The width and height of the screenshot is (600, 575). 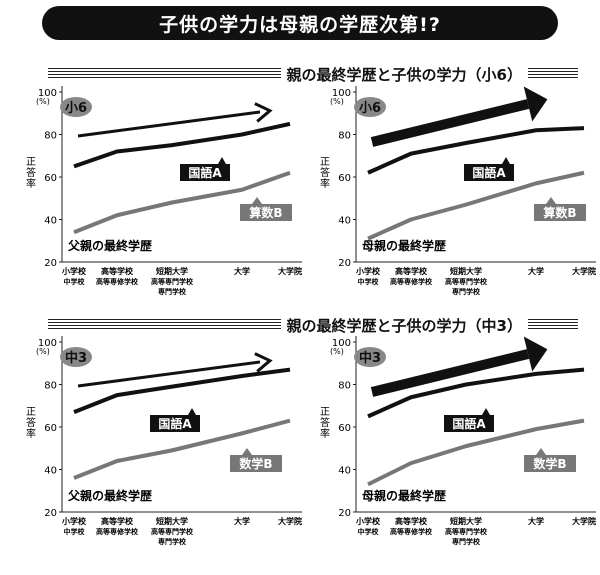 I want to click on grade-badge: 中3, so click(x=76, y=357).